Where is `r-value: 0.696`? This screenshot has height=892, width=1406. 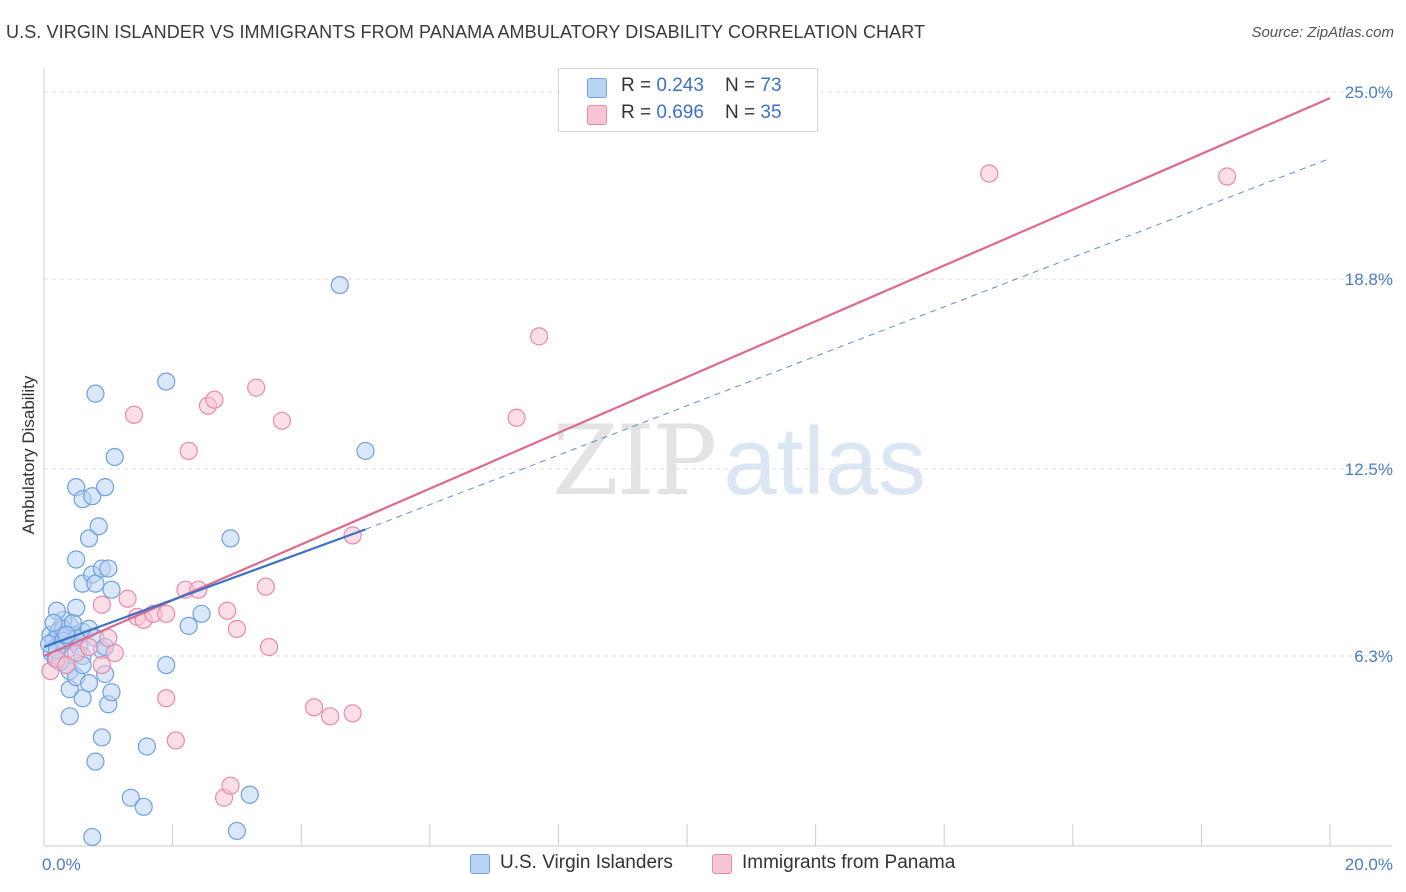
r-value: 0.696 is located at coordinates (680, 112).